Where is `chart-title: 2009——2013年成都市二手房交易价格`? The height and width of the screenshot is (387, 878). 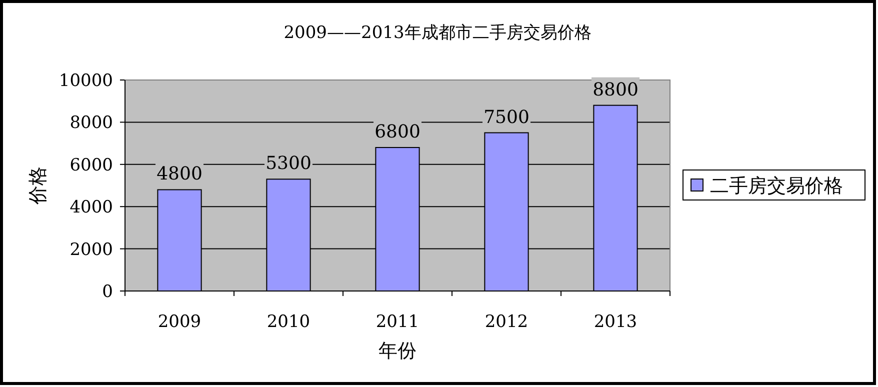
chart-title: 2009——2013年成都市二手房交易价格 is located at coordinates (438, 33).